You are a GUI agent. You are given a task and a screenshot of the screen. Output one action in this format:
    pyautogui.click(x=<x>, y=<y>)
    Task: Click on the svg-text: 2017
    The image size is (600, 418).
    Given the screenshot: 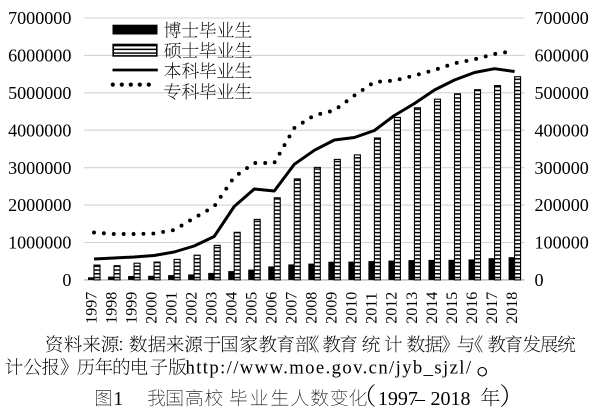 What is the action you would take?
    pyautogui.click(x=492, y=308)
    